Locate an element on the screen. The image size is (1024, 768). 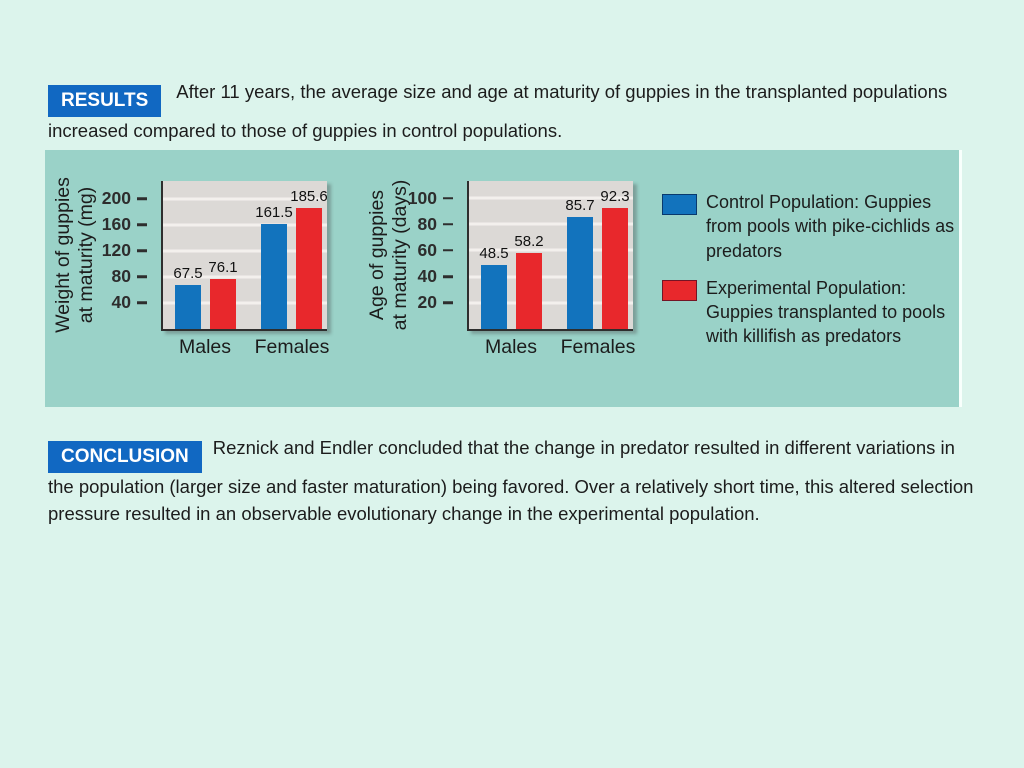
age-plot-area: 48.5 58.2 85.7 92.3 is located at coordinates (550, 256).